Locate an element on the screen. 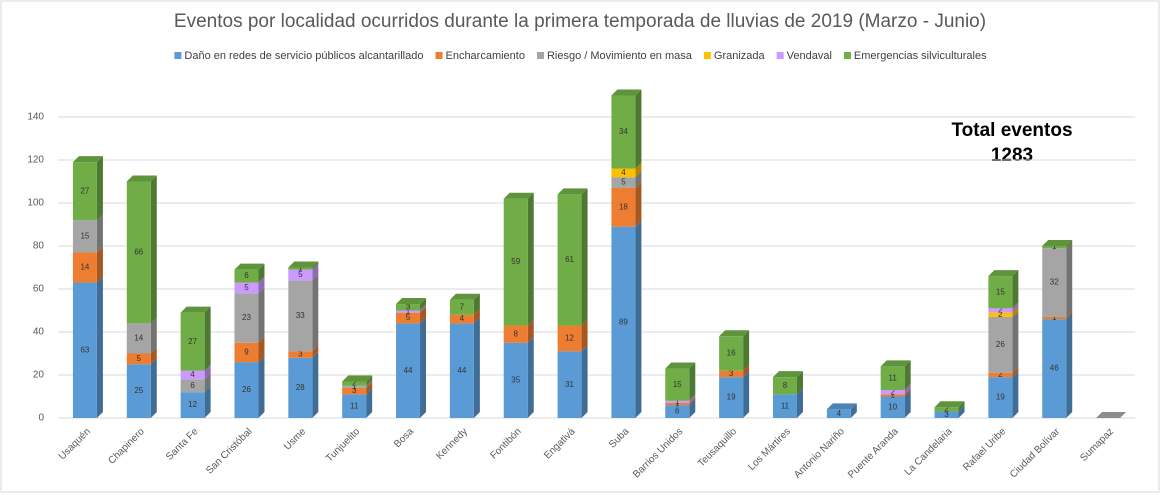 This screenshot has width=1161, height=495. value-label: 1 is located at coordinates (1054, 317).